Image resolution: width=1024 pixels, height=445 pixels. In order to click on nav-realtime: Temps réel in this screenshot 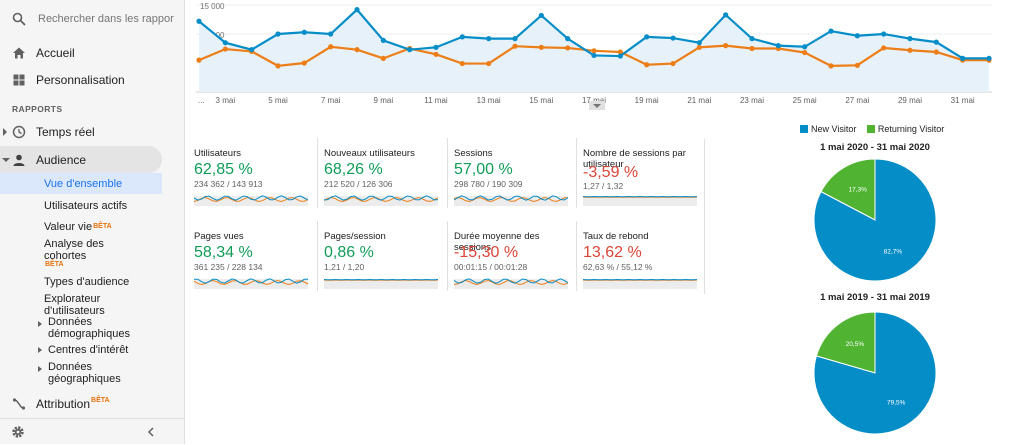, I will do `click(92, 132)`.